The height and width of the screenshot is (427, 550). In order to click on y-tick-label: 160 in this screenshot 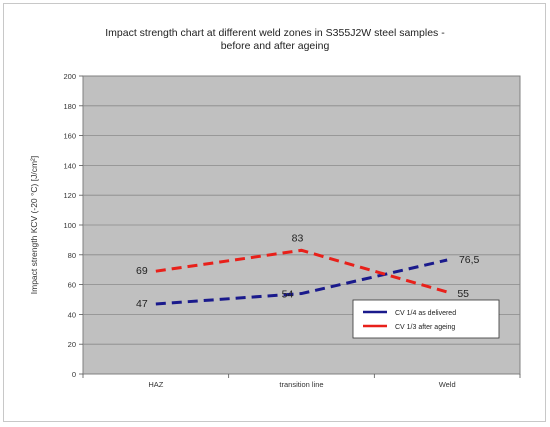, I will do `click(69, 136)`.